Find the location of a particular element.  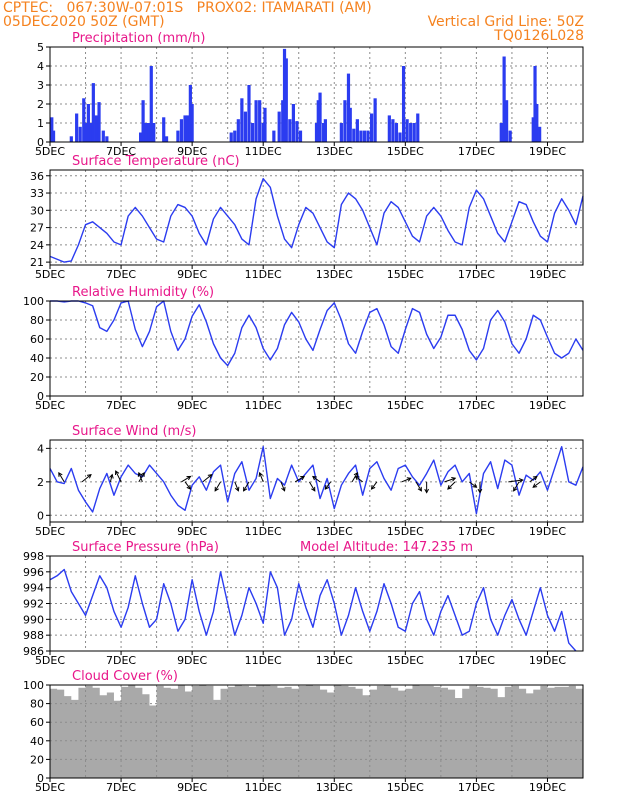

y-tick-label: 60 is located at coordinates (37, 339).